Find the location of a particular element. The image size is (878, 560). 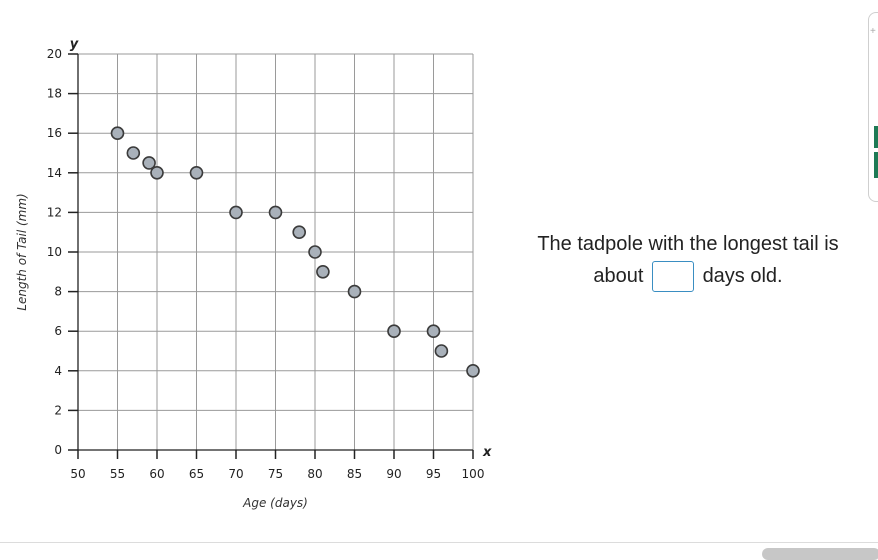

x-tick-label: 80 is located at coordinates (314, 474).